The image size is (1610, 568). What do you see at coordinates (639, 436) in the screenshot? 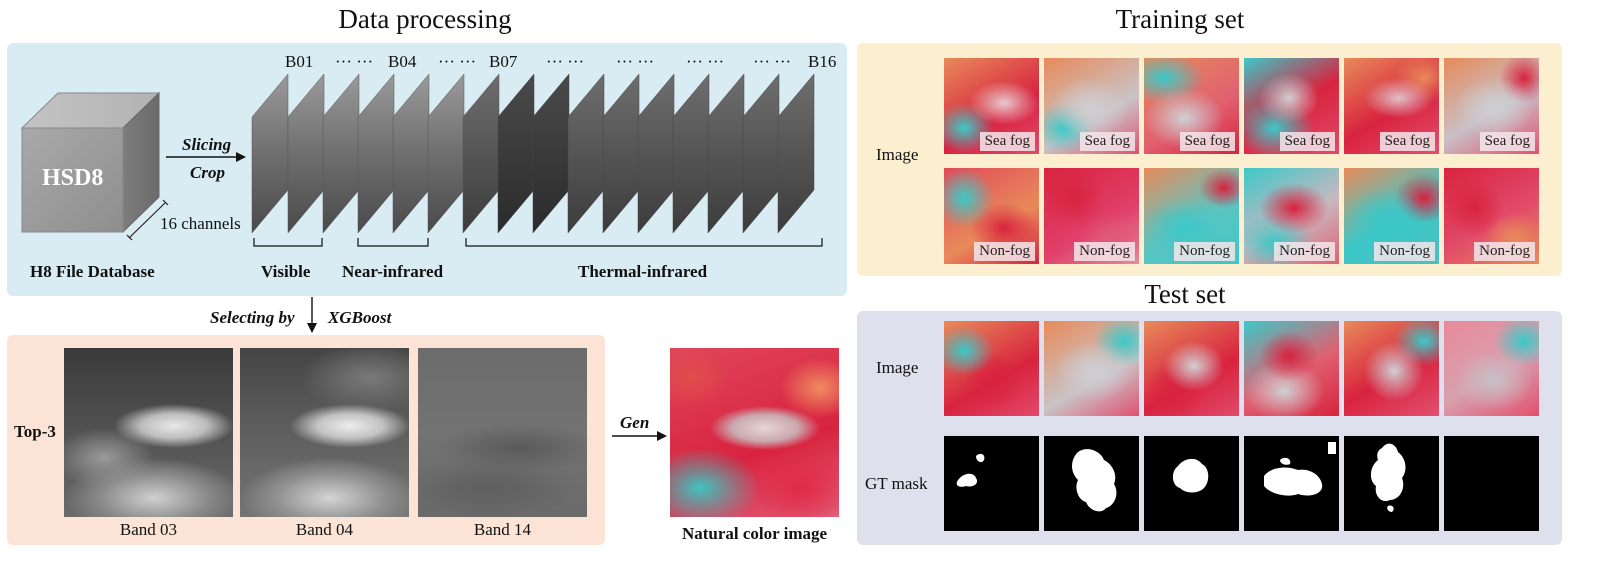
I see `gen-arrow` at bounding box center [639, 436].